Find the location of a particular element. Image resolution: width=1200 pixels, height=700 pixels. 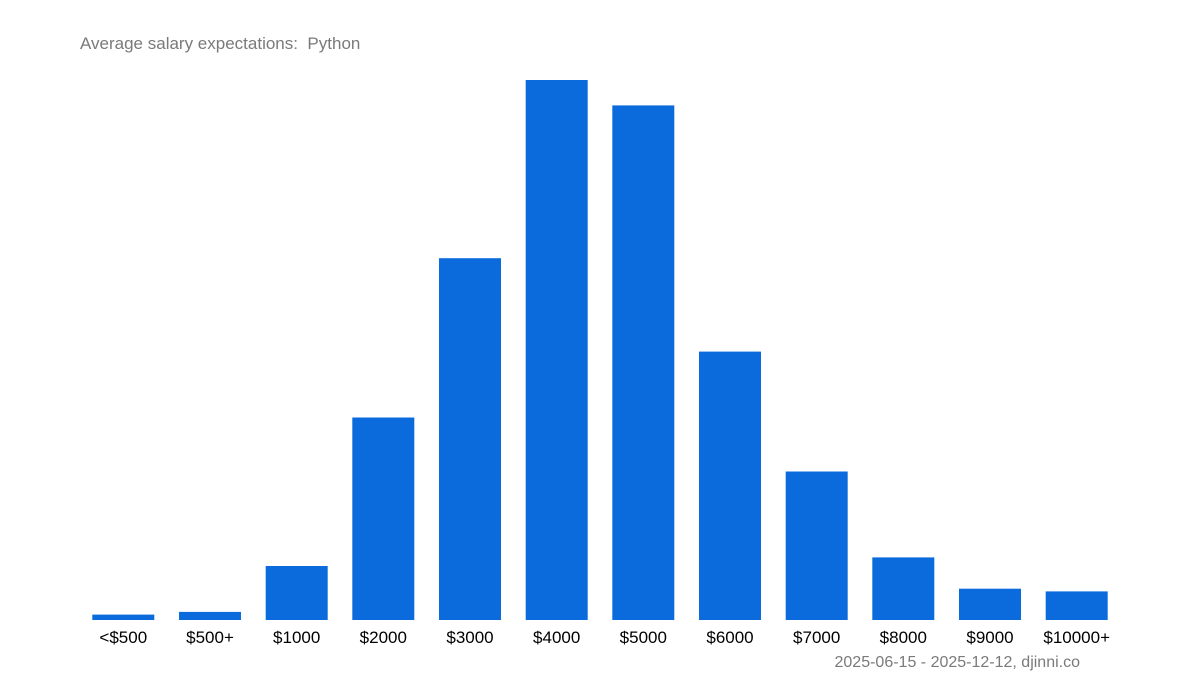

x-tick-label-10: $9000 is located at coordinates (989, 637).